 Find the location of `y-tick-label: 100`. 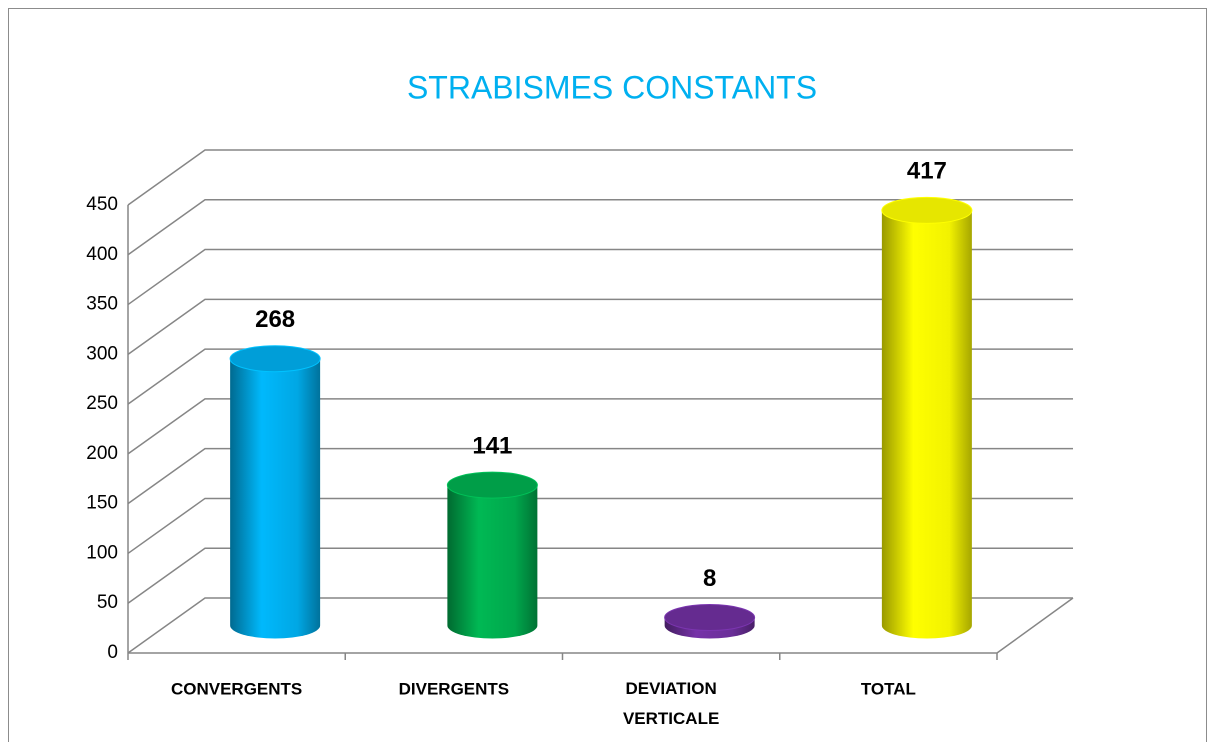

y-tick-label: 100 is located at coordinates (102, 552).